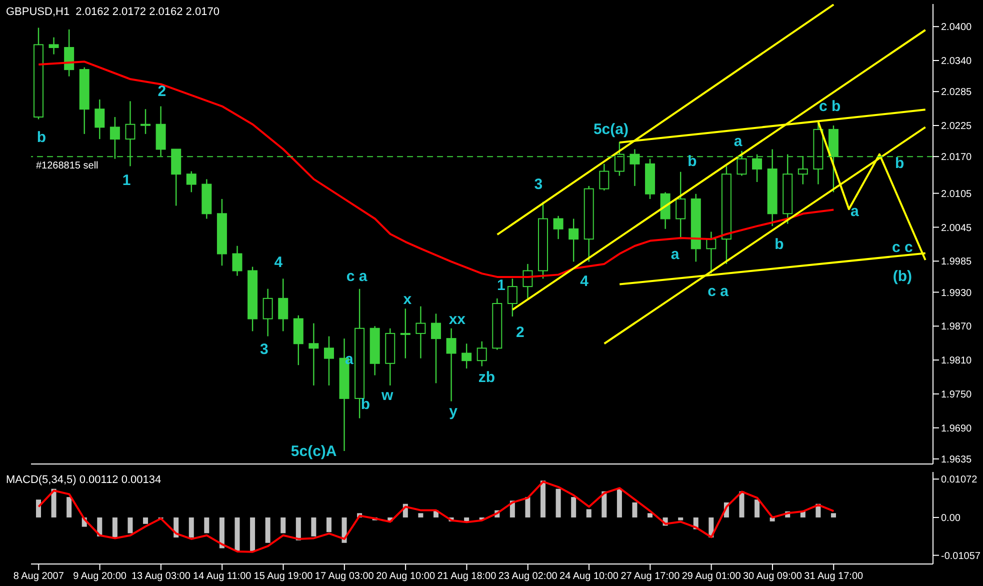 The image size is (983, 586). What do you see at coordinates (457, 319) in the screenshot?
I see `annotation: xx` at bounding box center [457, 319].